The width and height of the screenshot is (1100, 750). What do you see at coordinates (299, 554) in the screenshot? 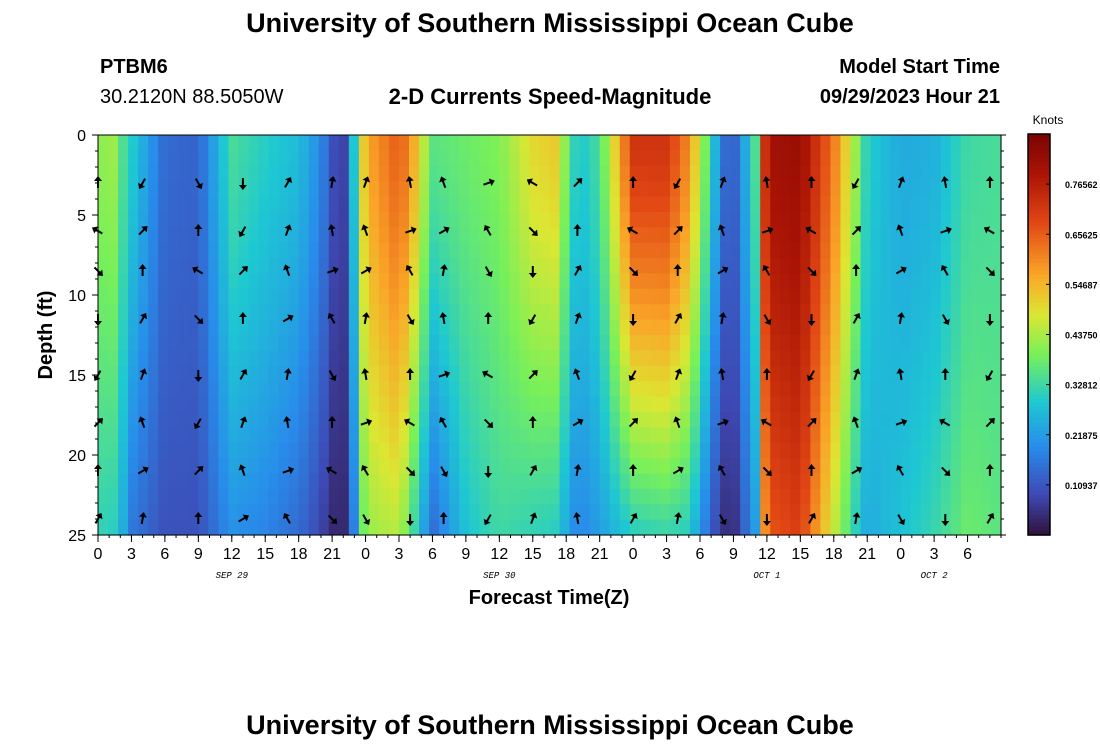
I see `x-tick-label: 18` at bounding box center [299, 554].